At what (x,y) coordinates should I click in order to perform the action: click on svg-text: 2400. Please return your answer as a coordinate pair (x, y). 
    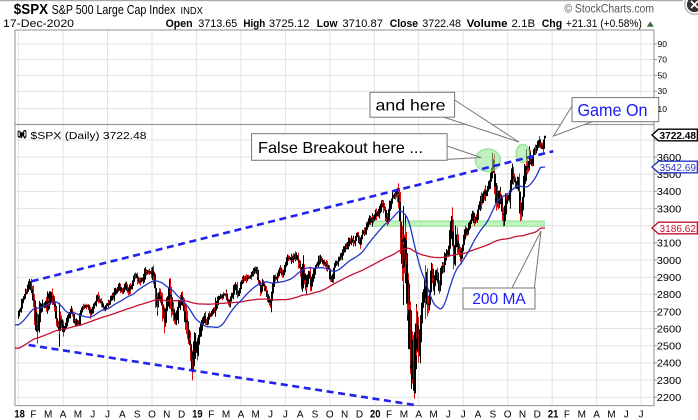
    Looking at the image, I should click on (669, 364).